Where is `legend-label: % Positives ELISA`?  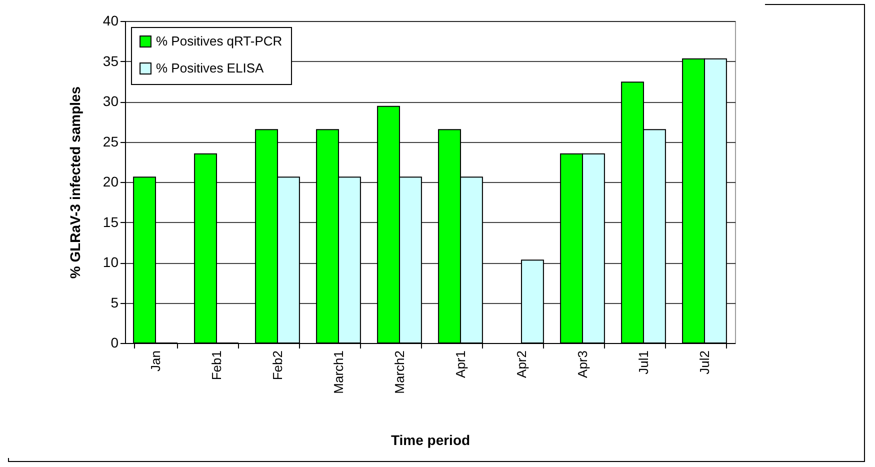 legend-label: % Positives ELISA is located at coordinates (210, 68).